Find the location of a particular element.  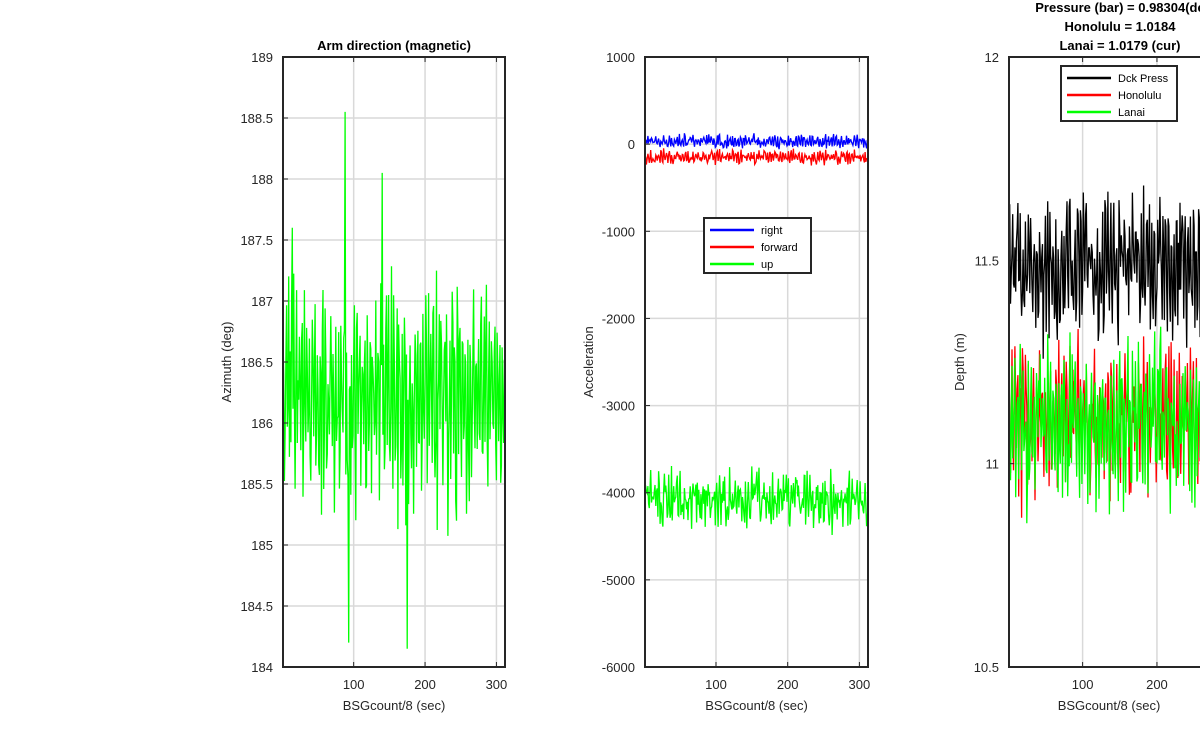

y-tick-label: 1000 is located at coordinates (620, 57).